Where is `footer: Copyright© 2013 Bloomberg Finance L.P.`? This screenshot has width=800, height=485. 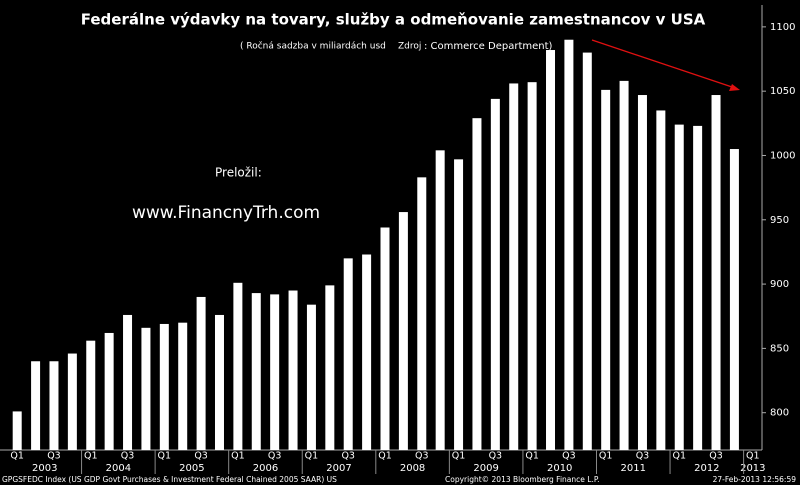 footer: Copyright© 2013 Bloomberg Finance L.P. is located at coordinates (522, 479).